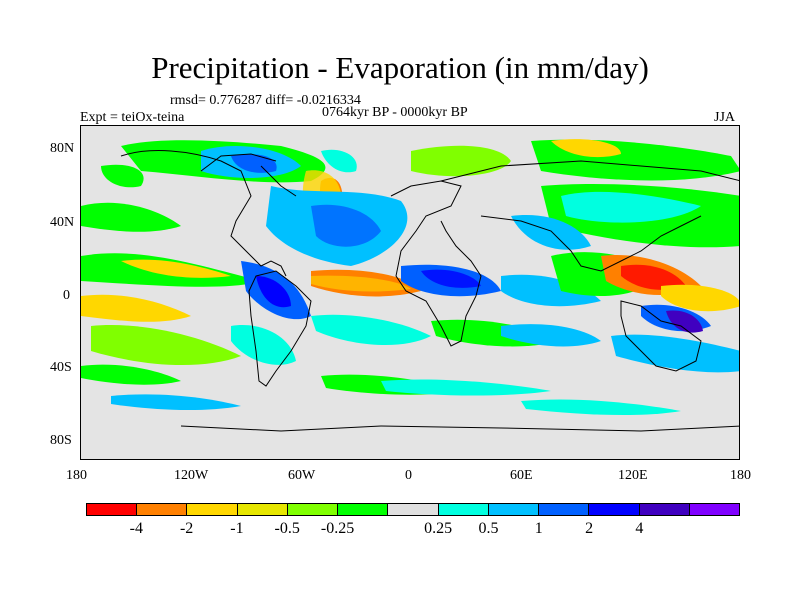 Image resolution: width=800 pixels, height=600 pixels. What do you see at coordinates (76, 475) in the screenshot?
I see `x-label-180w: 180` at bounding box center [76, 475].